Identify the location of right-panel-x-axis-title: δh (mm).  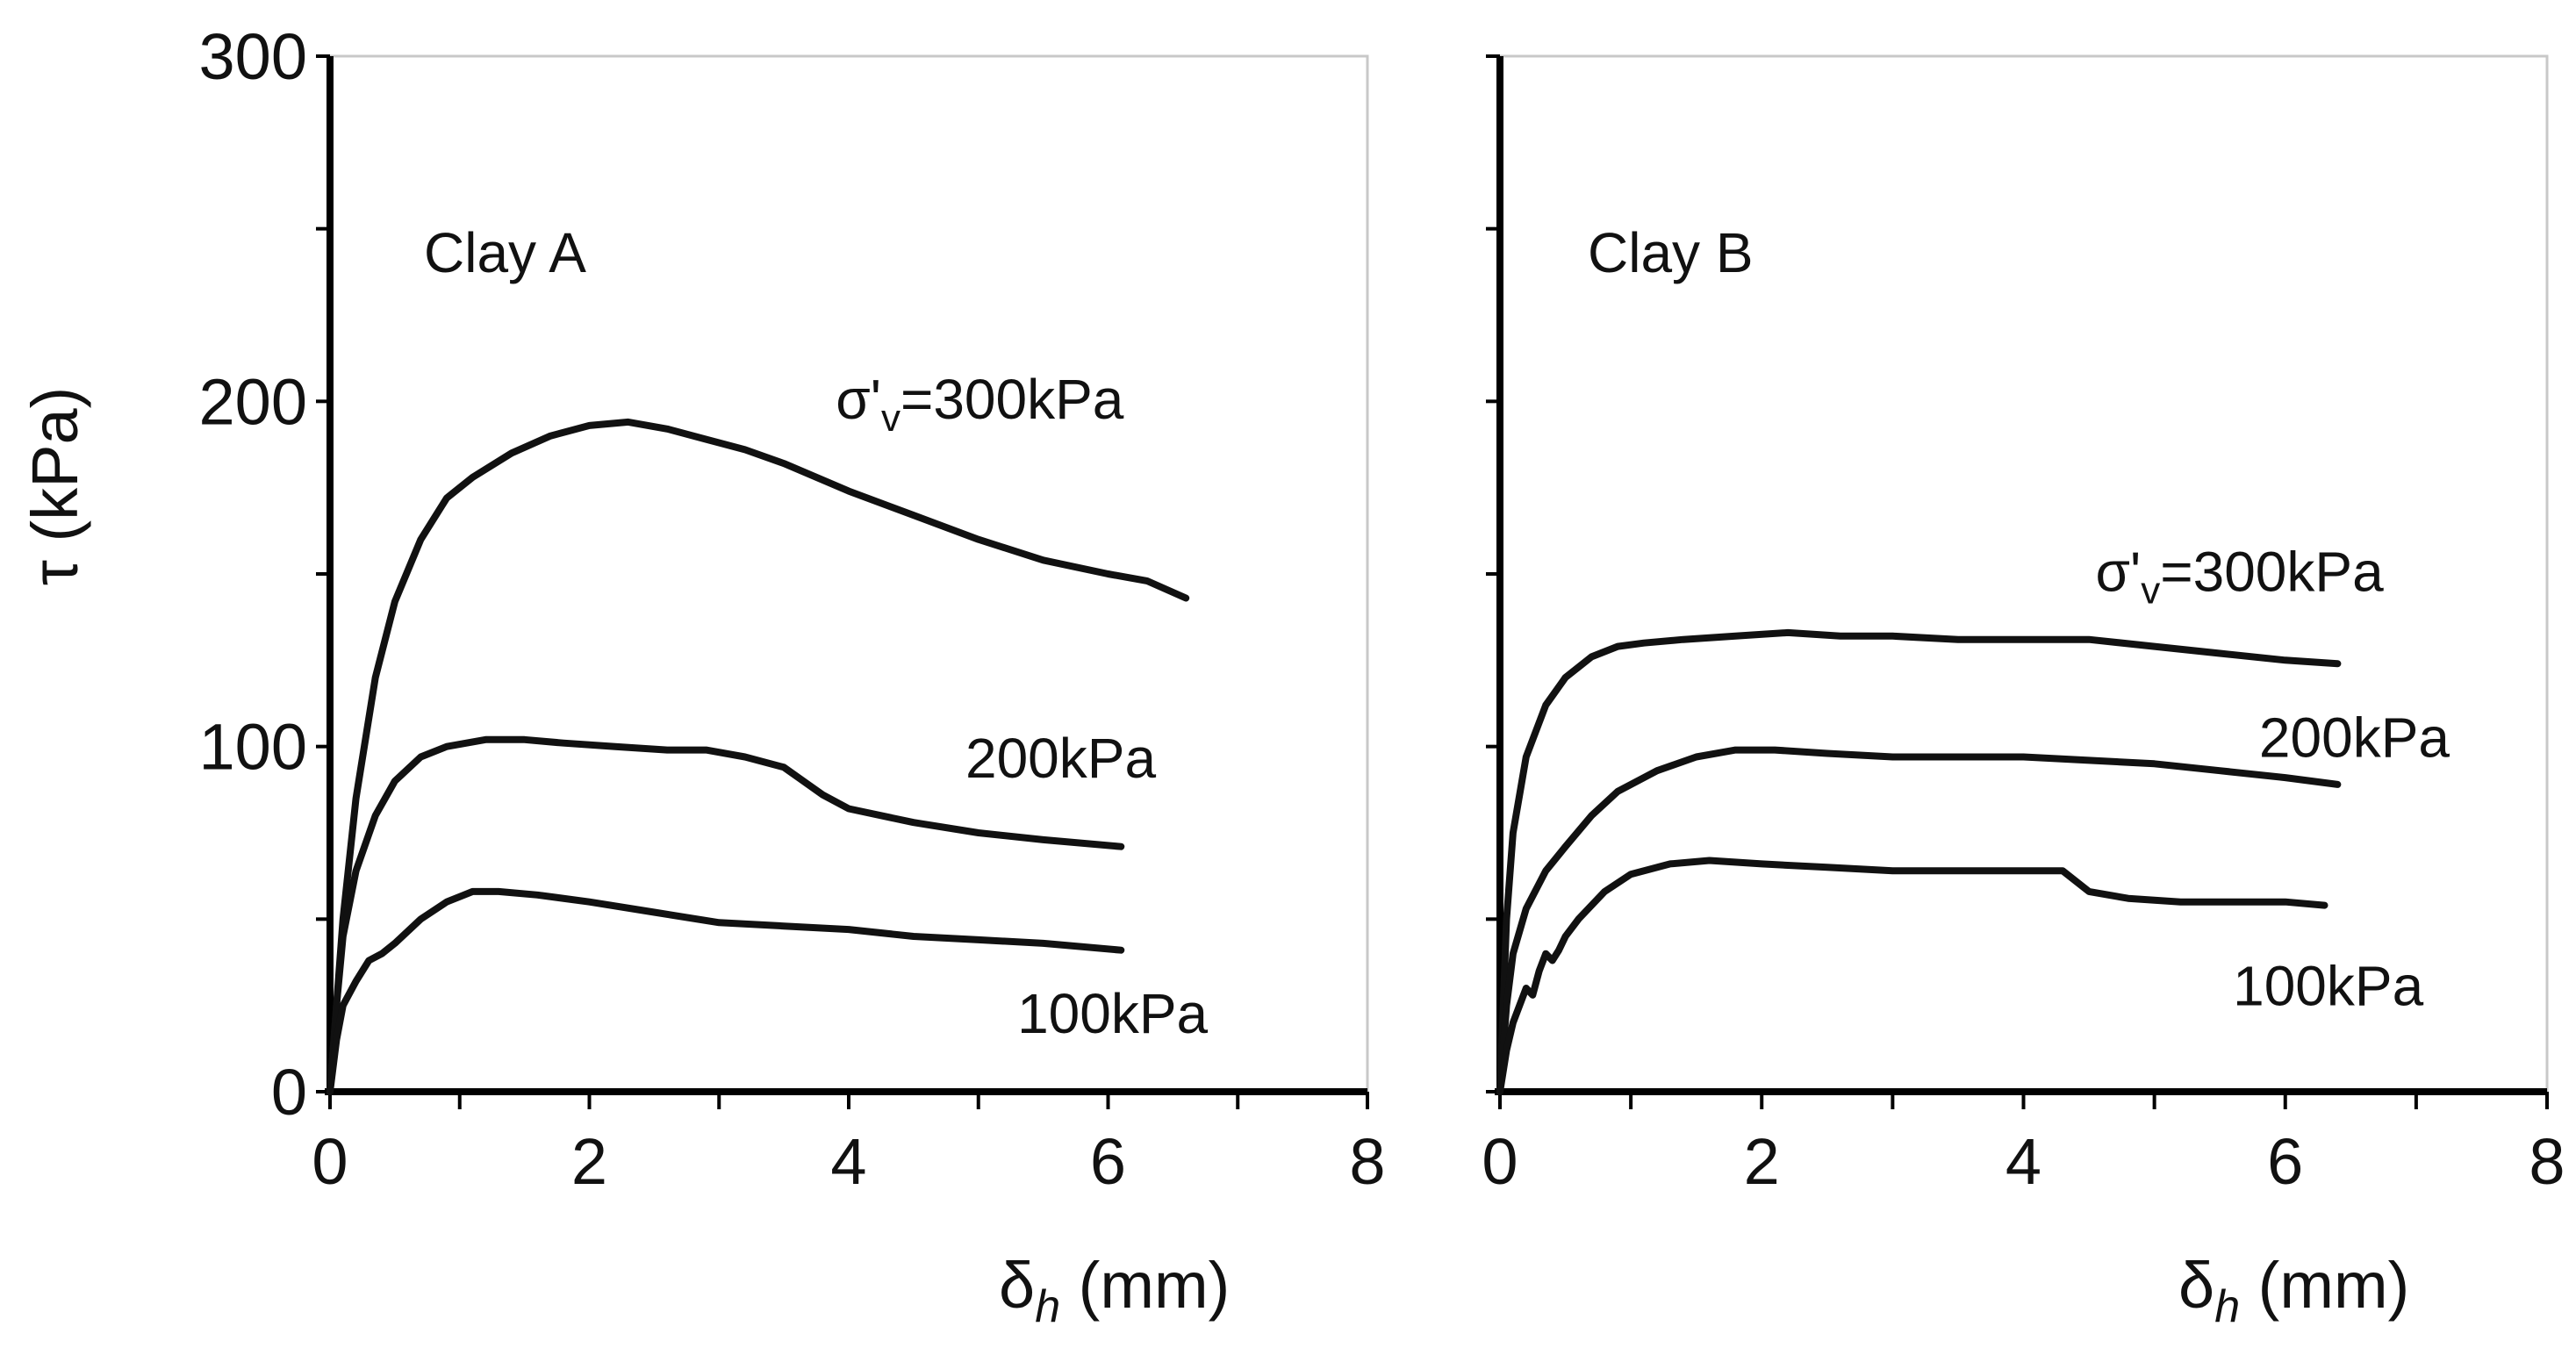
(2294, 1291).